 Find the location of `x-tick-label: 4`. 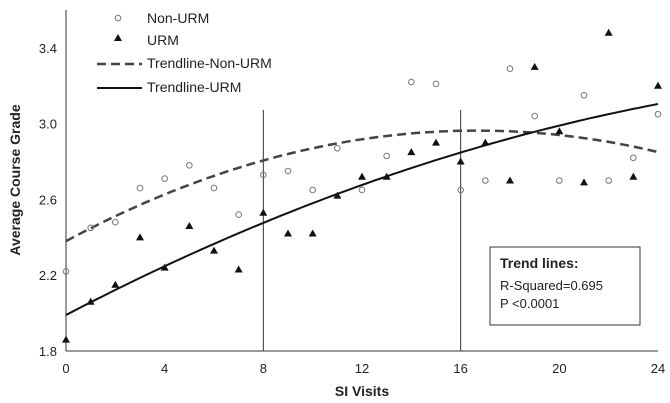

x-tick-label: 4 is located at coordinates (164, 368).